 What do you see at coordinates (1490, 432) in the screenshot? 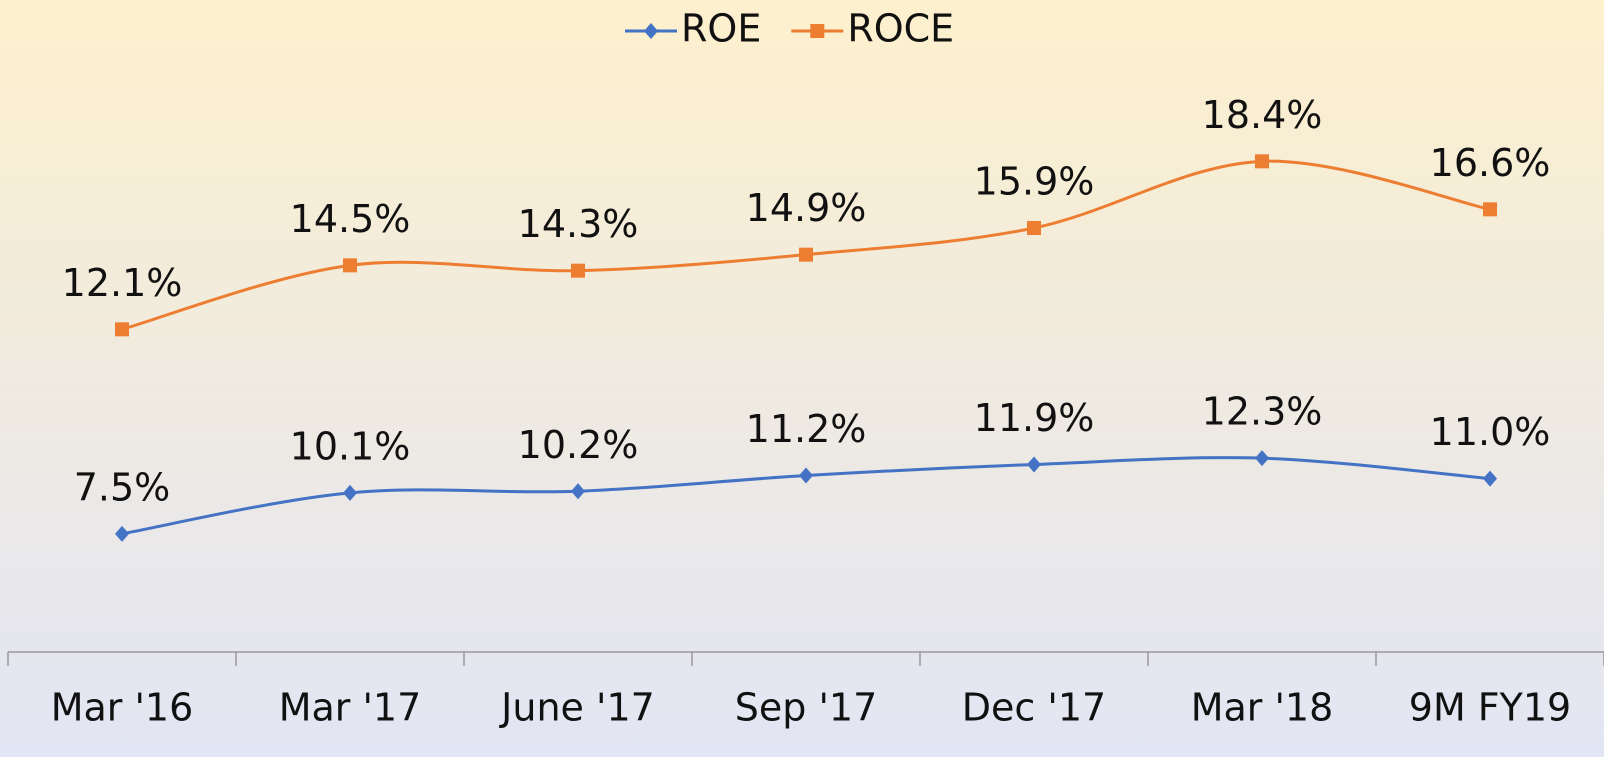
I see `data-label: 11.0%` at bounding box center [1490, 432].